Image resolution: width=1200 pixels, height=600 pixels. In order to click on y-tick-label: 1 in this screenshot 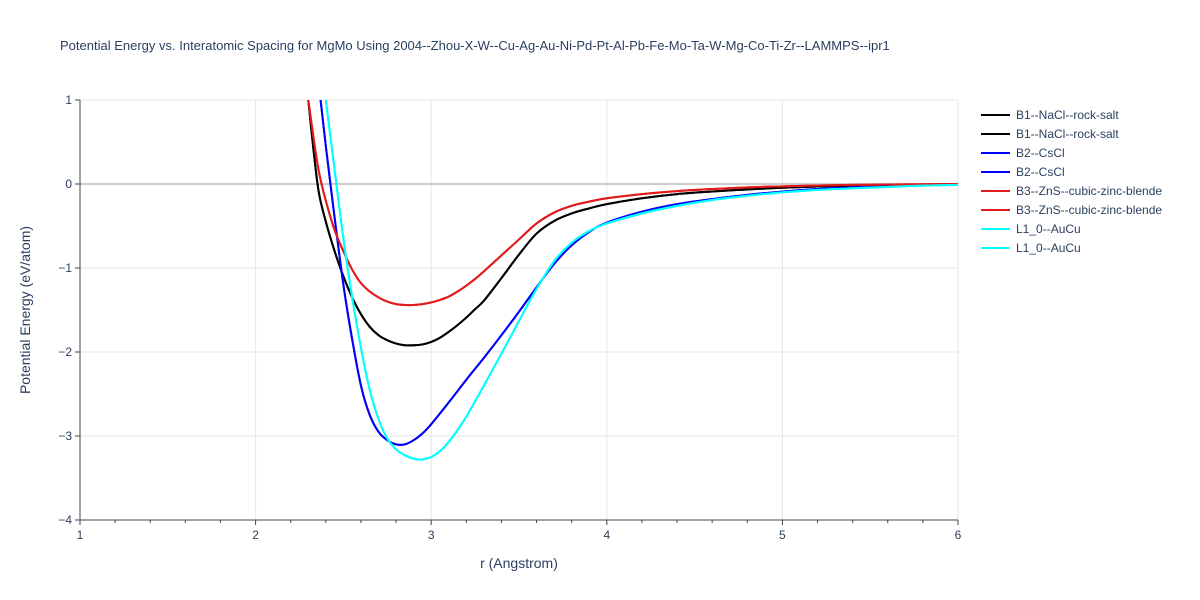, I will do `click(68, 100)`.